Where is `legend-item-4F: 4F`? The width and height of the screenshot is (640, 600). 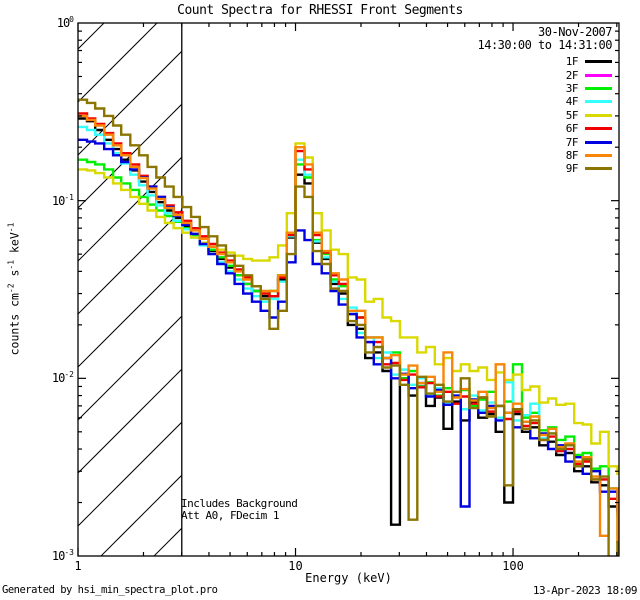
legend-item-4F: 4F is located at coordinates (589, 101).